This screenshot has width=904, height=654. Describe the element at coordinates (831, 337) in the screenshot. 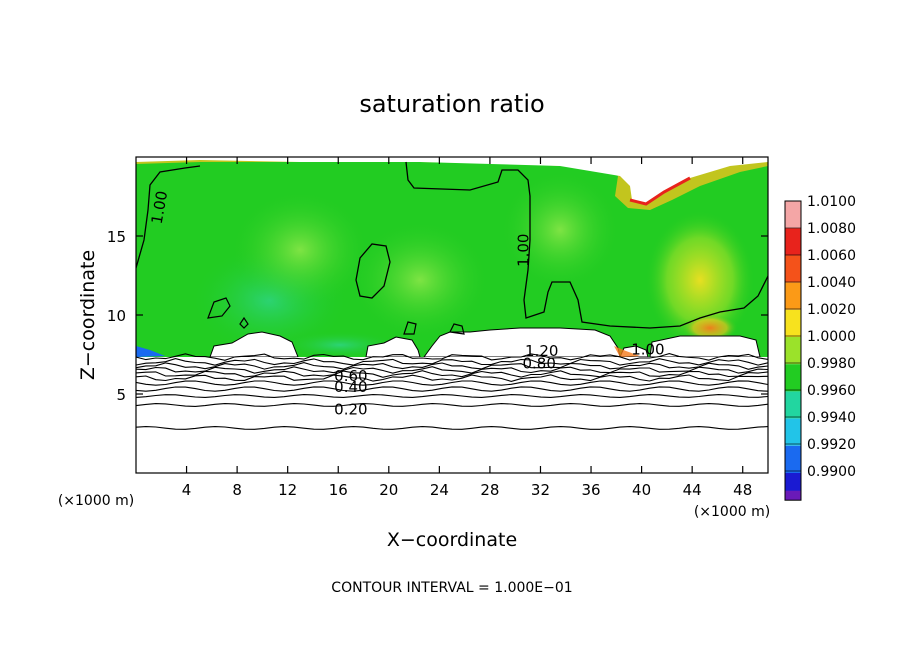

I see `colorbar-label: 1.0000` at that location.